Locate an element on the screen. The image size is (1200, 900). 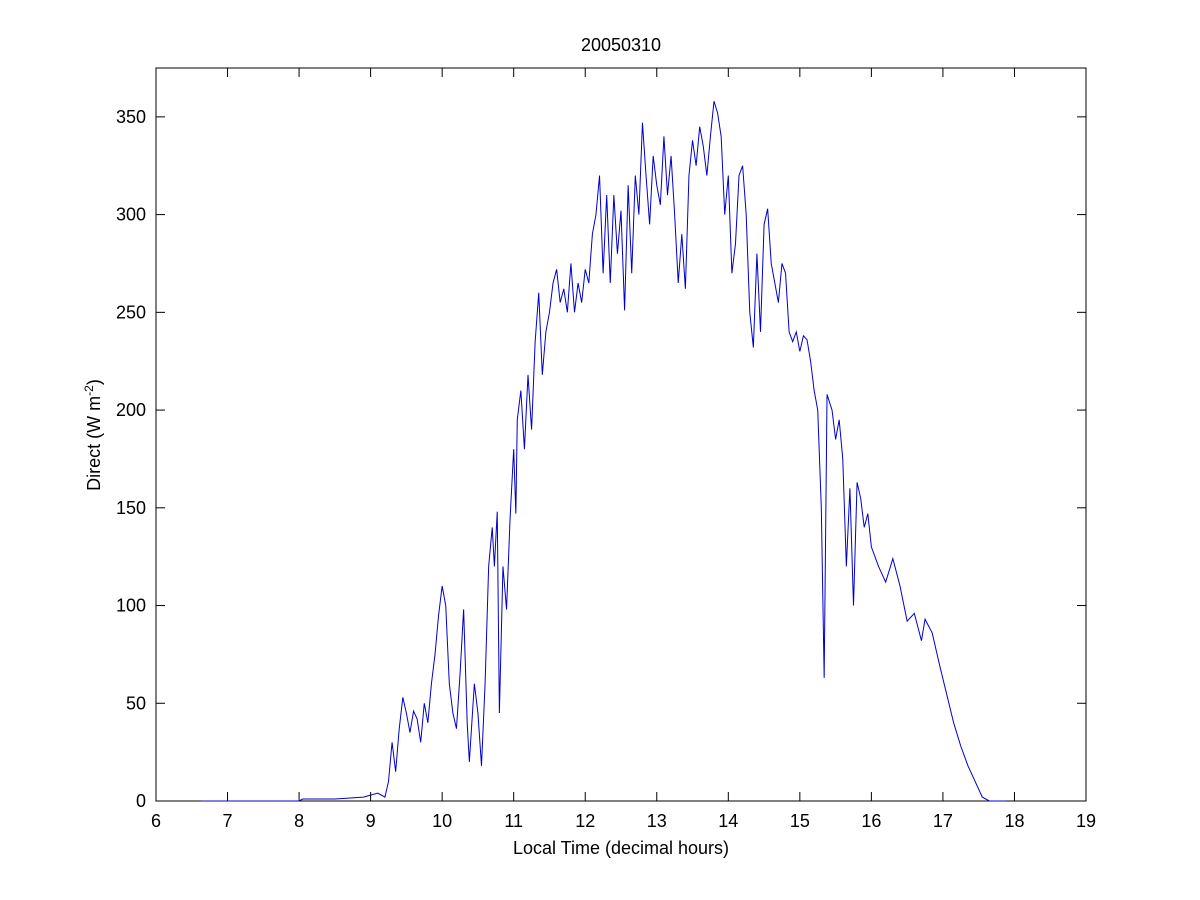
y-tick-label: 350 is located at coordinates (131, 117).